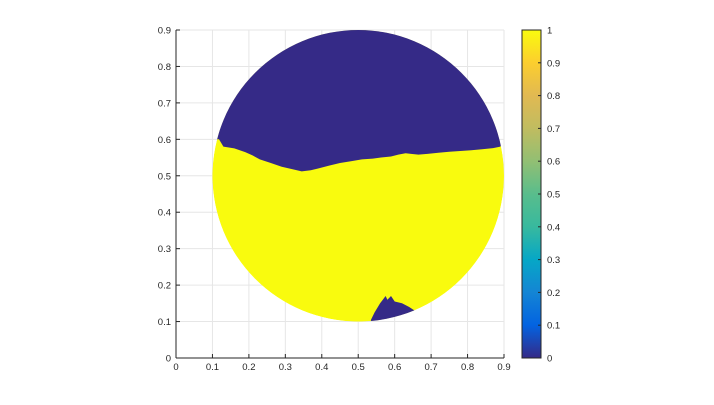  Describe the element at coordinates (553, 293) in the screenshot. I see `colorbar-tick-label: 0.2` at that location.